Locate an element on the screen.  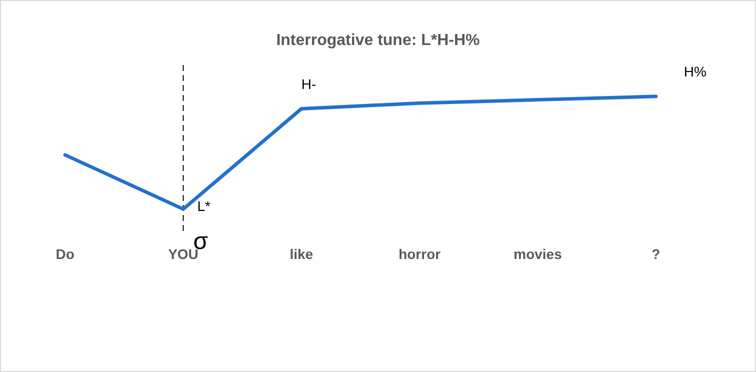
annotation: H- is located at coordinates (309, 84).